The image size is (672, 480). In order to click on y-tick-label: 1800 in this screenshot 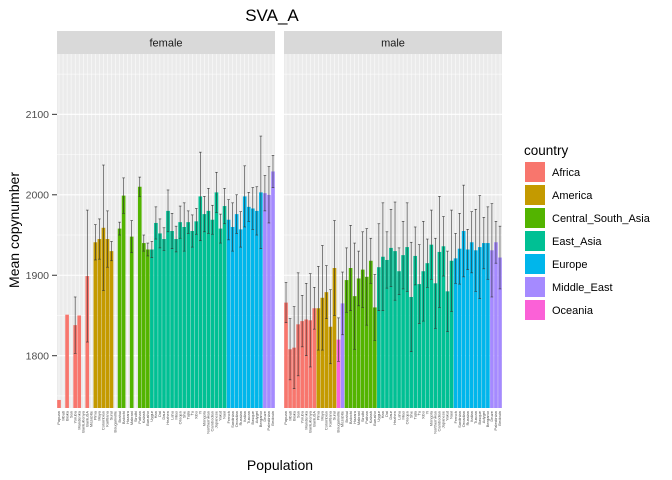, I will do `click(38, 357)`.